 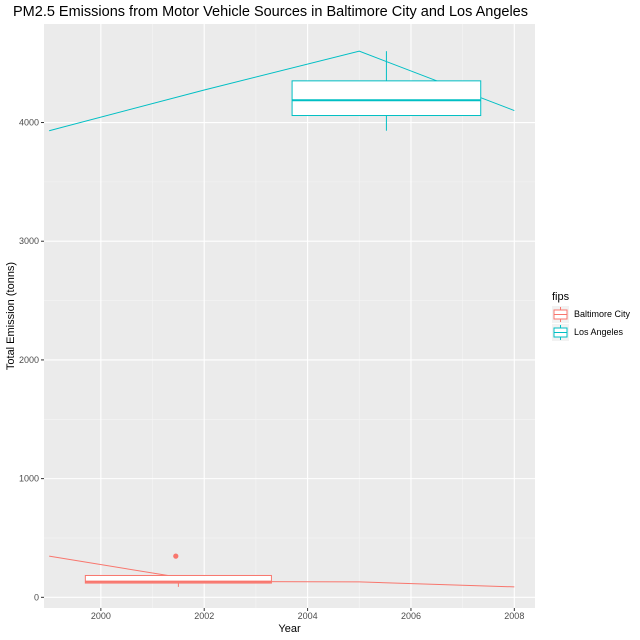 I want to click on legend-label: Los Angeles, so click(x=599, y=332).